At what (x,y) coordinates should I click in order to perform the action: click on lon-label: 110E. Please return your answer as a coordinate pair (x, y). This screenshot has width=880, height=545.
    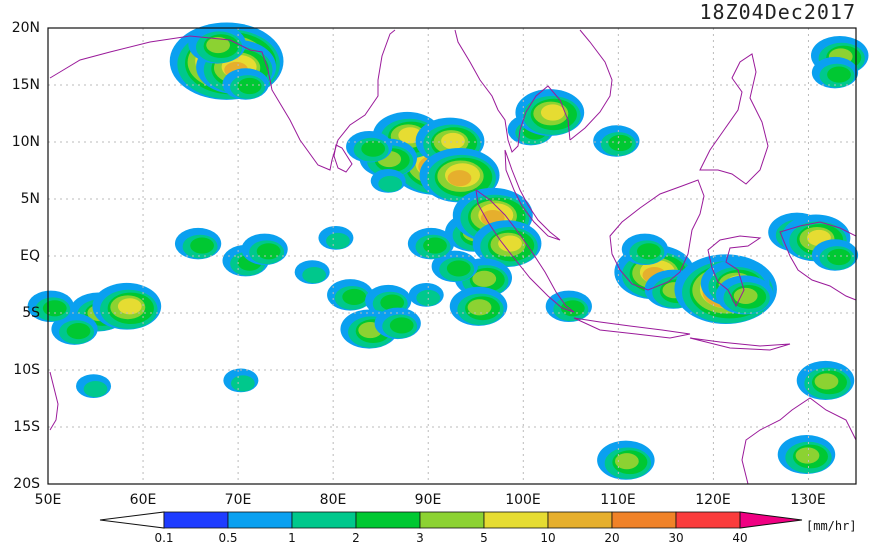
    Looking at the image, I should click on (618, 500).